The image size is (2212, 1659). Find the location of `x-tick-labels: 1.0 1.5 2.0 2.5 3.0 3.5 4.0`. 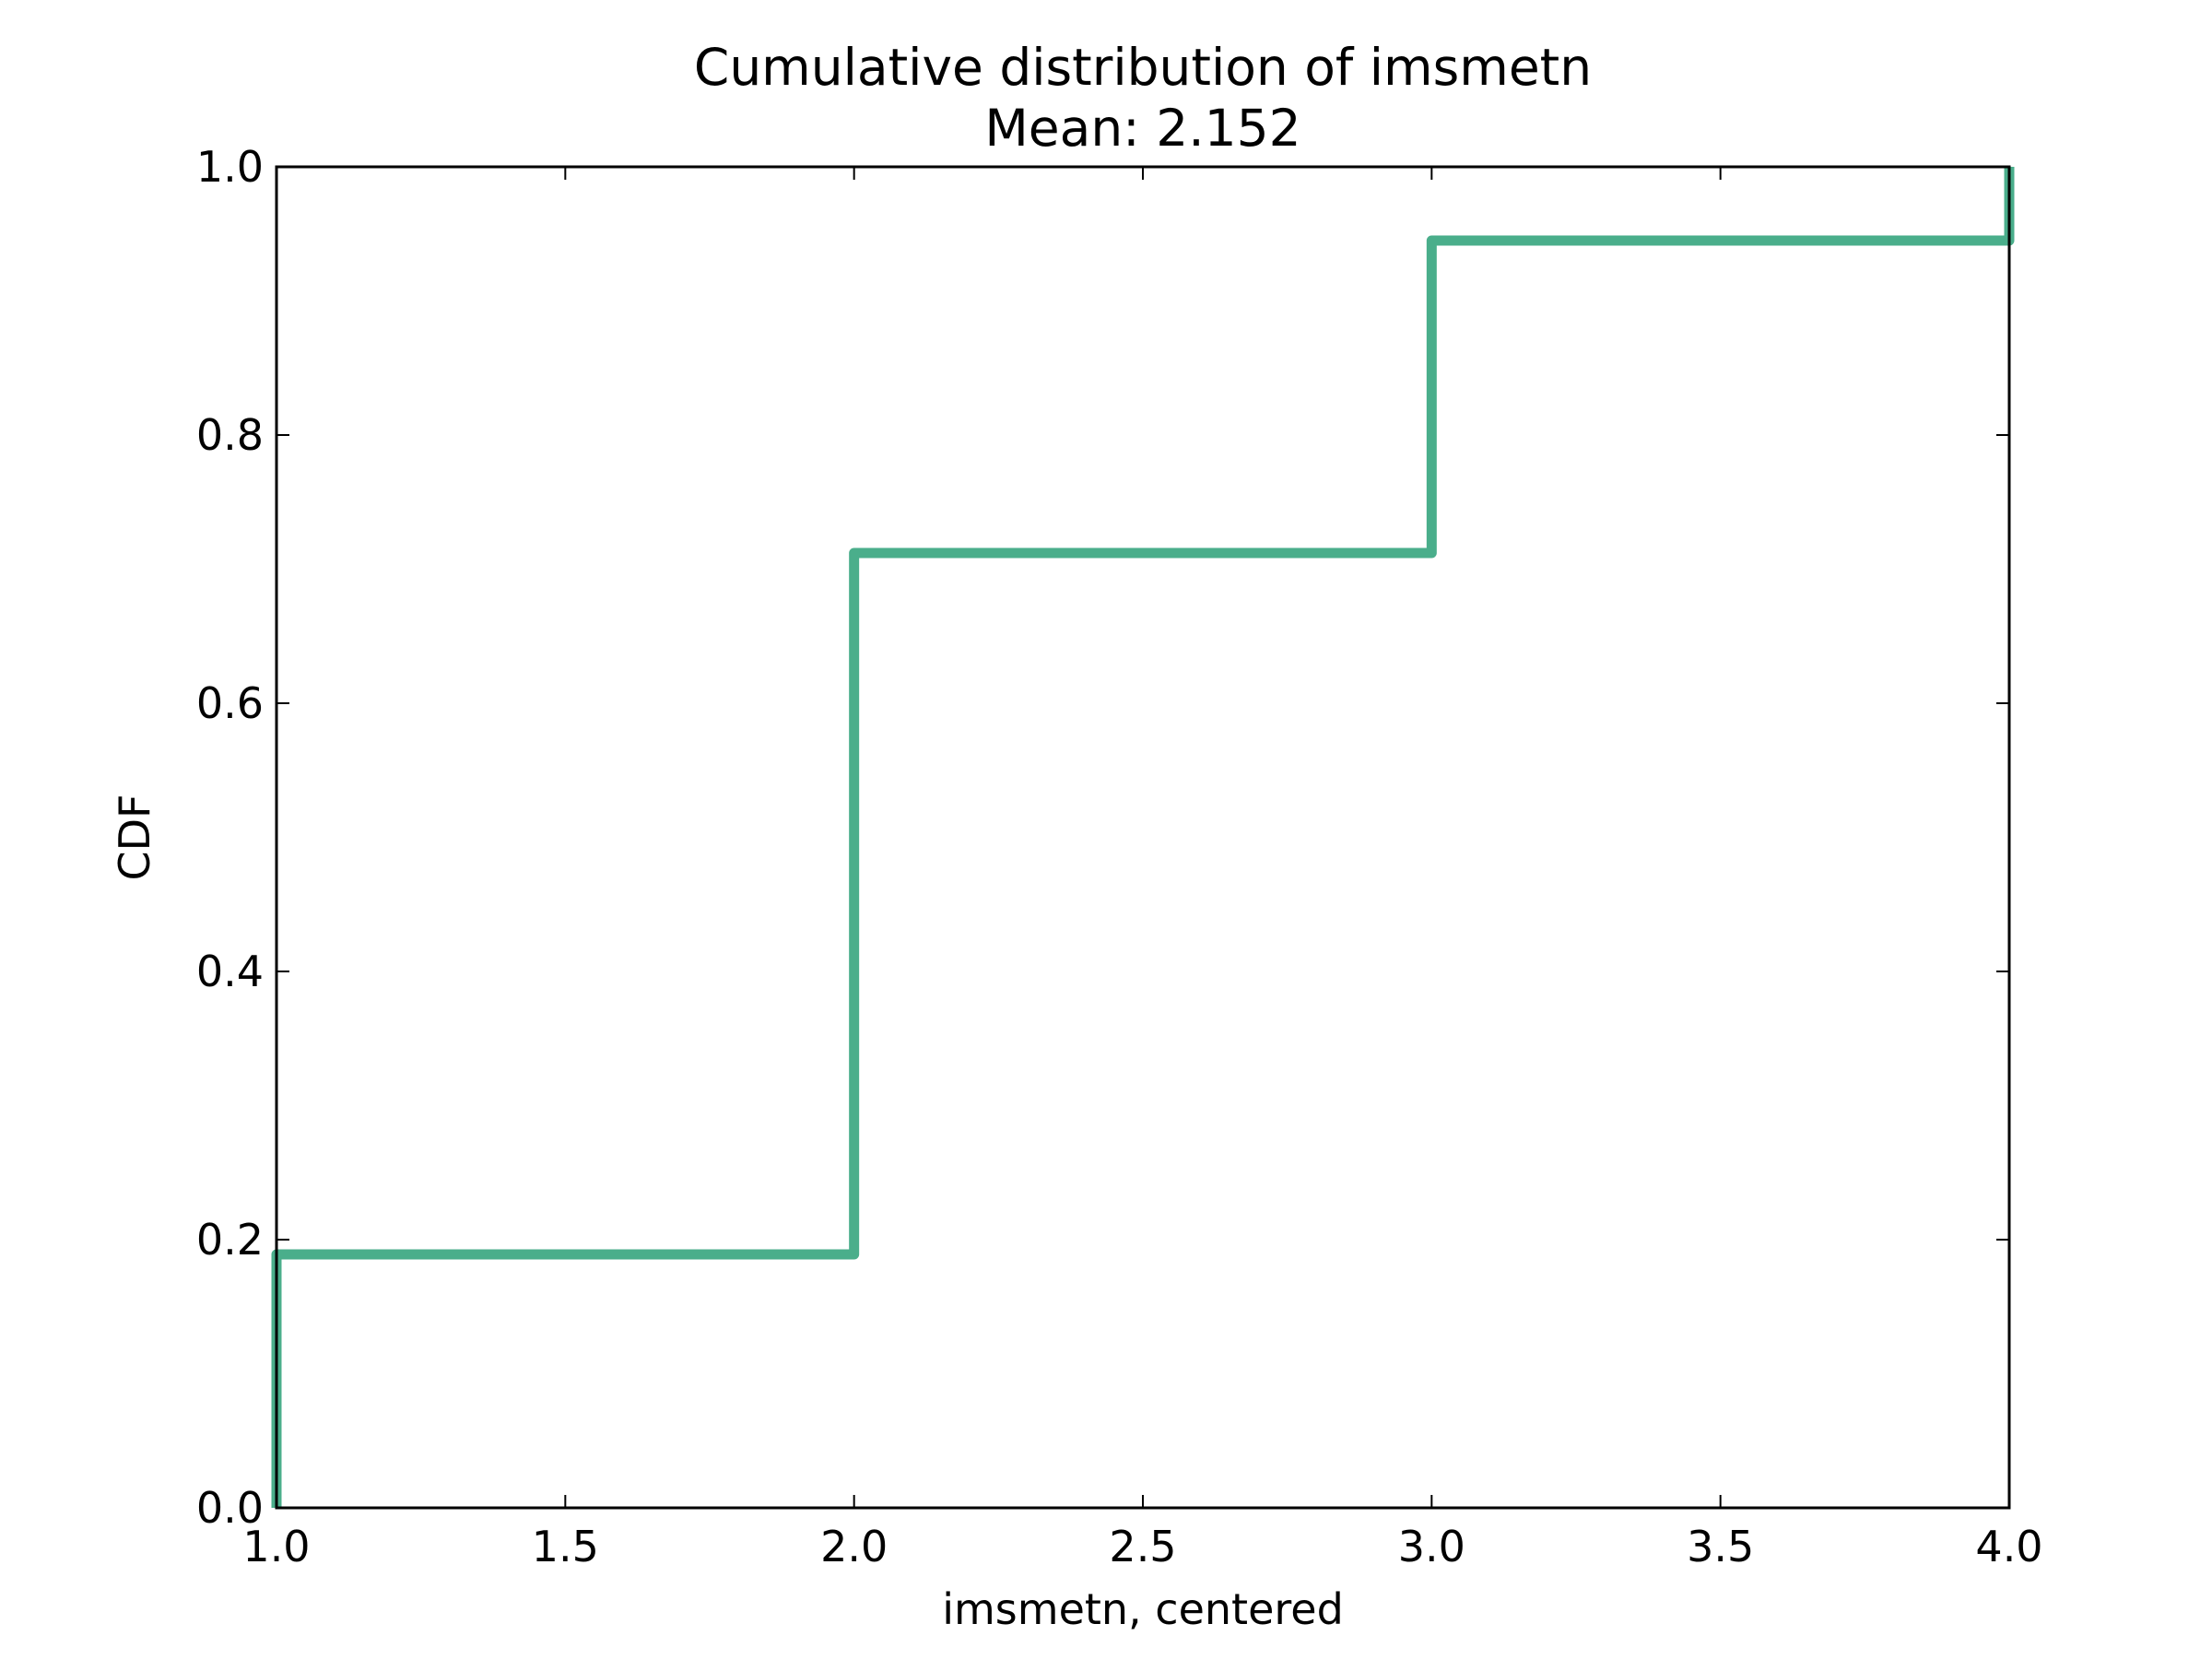

x-tick-labels: 1.0 1.5 2.0 2.5 3.0 3.5 4.0 is located at coordinates (1142, 1546).